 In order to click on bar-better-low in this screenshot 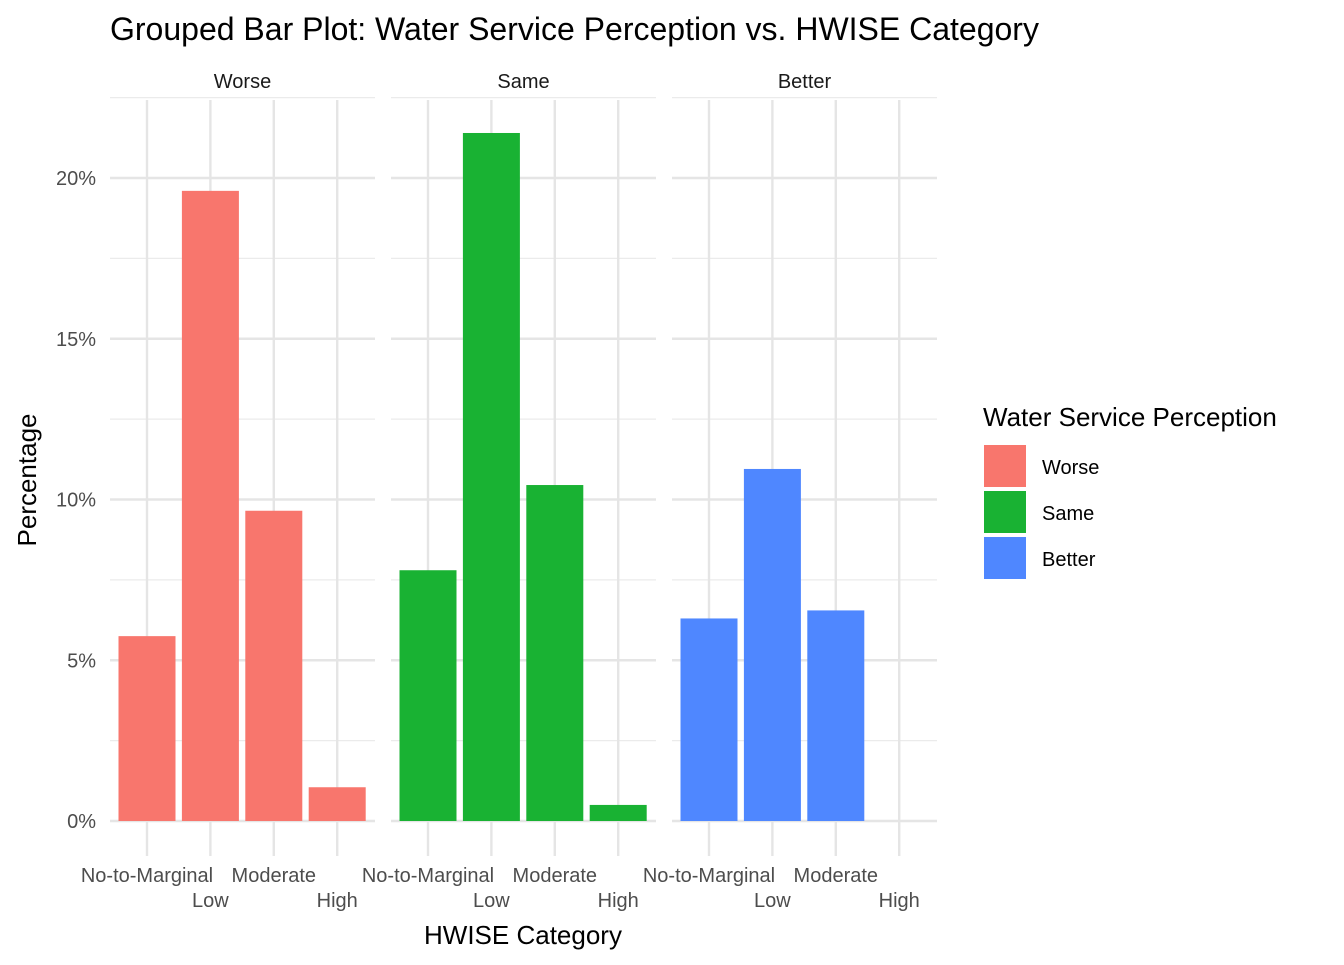, I will do `click(772, 644)`.